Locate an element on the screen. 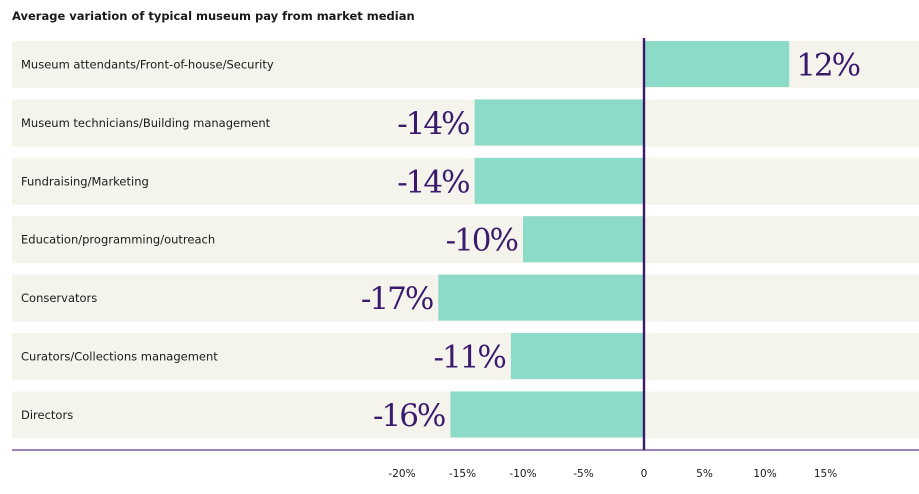 The height and width of the screenshot is (494, 919). category-label-conservators: Conservators is located at coordinates (59, 298).